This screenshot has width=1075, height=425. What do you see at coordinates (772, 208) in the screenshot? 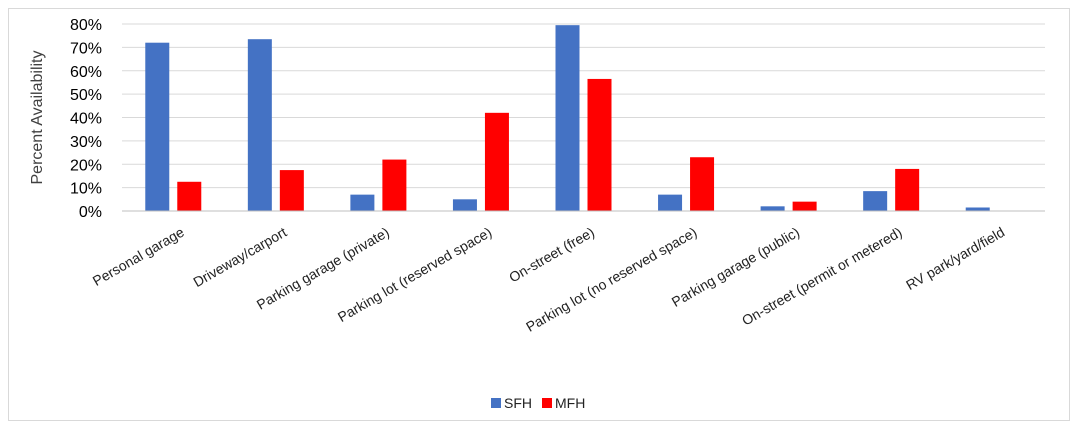
I see `bar-sfh-parking-garage-public` at bounding box center [772, 208].